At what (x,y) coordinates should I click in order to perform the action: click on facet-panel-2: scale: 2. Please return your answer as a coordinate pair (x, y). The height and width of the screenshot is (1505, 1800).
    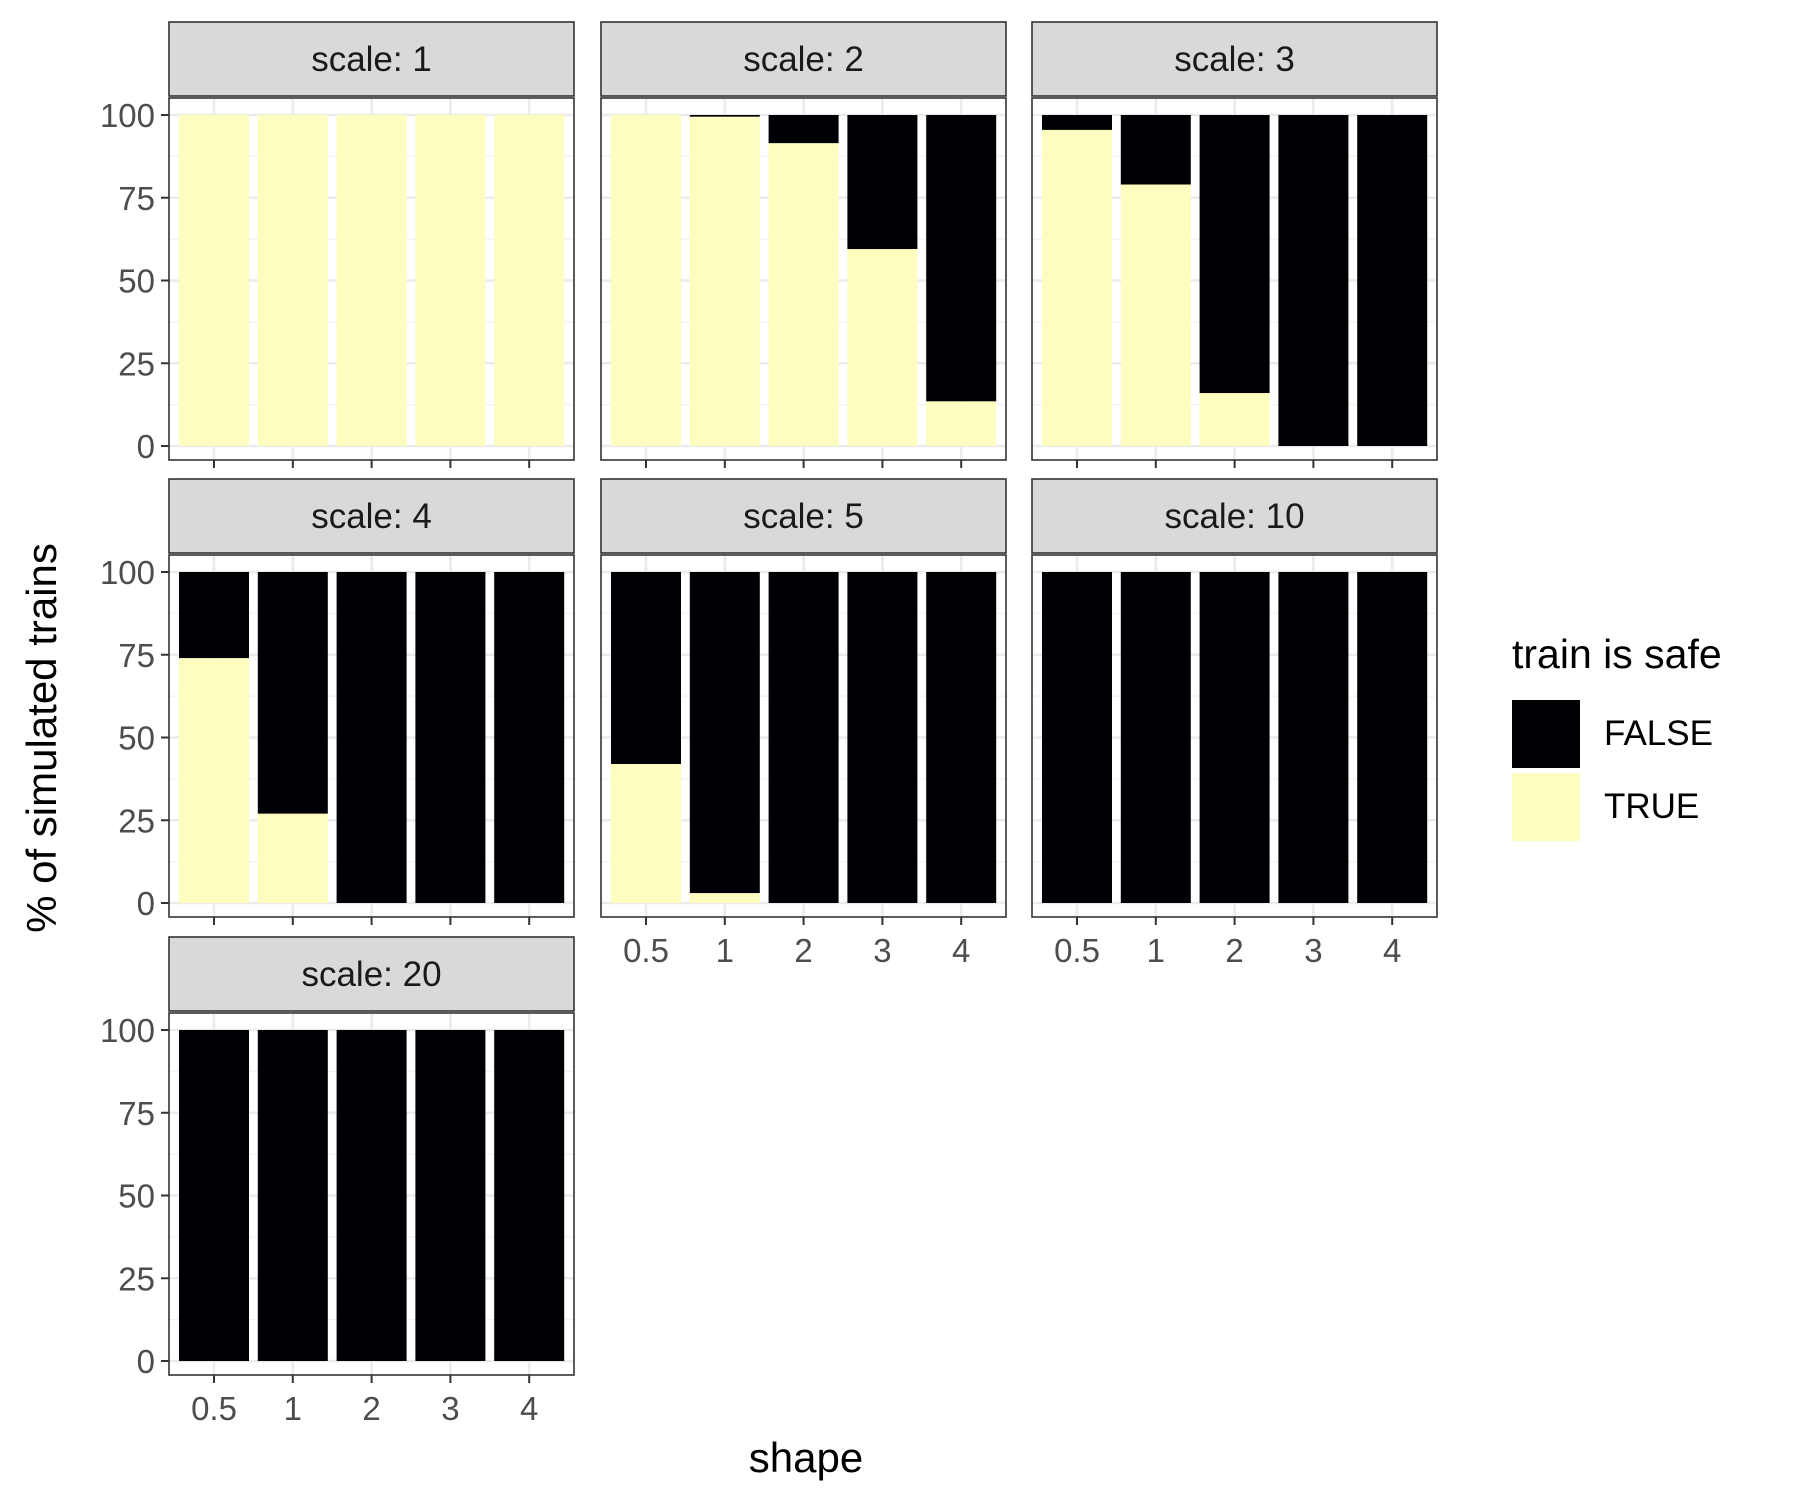
    Looking at the image, I should click on (803, 244).